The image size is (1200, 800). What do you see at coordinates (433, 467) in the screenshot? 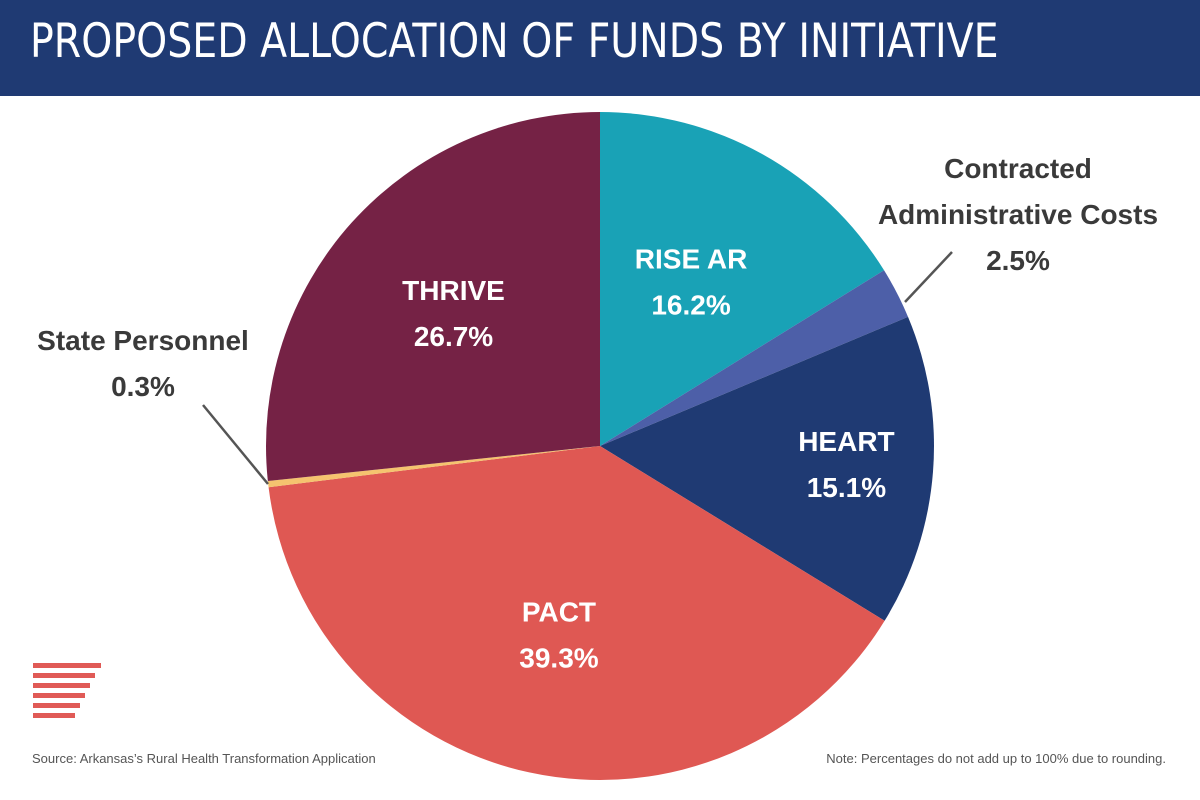
I see `slice-state-personnel` at bounding box center [433, 467].